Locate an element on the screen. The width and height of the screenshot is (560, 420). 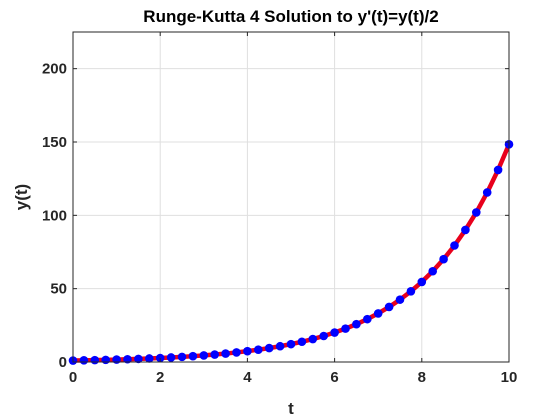
x-tick-label: 4 is located at coordinates (247, 377).